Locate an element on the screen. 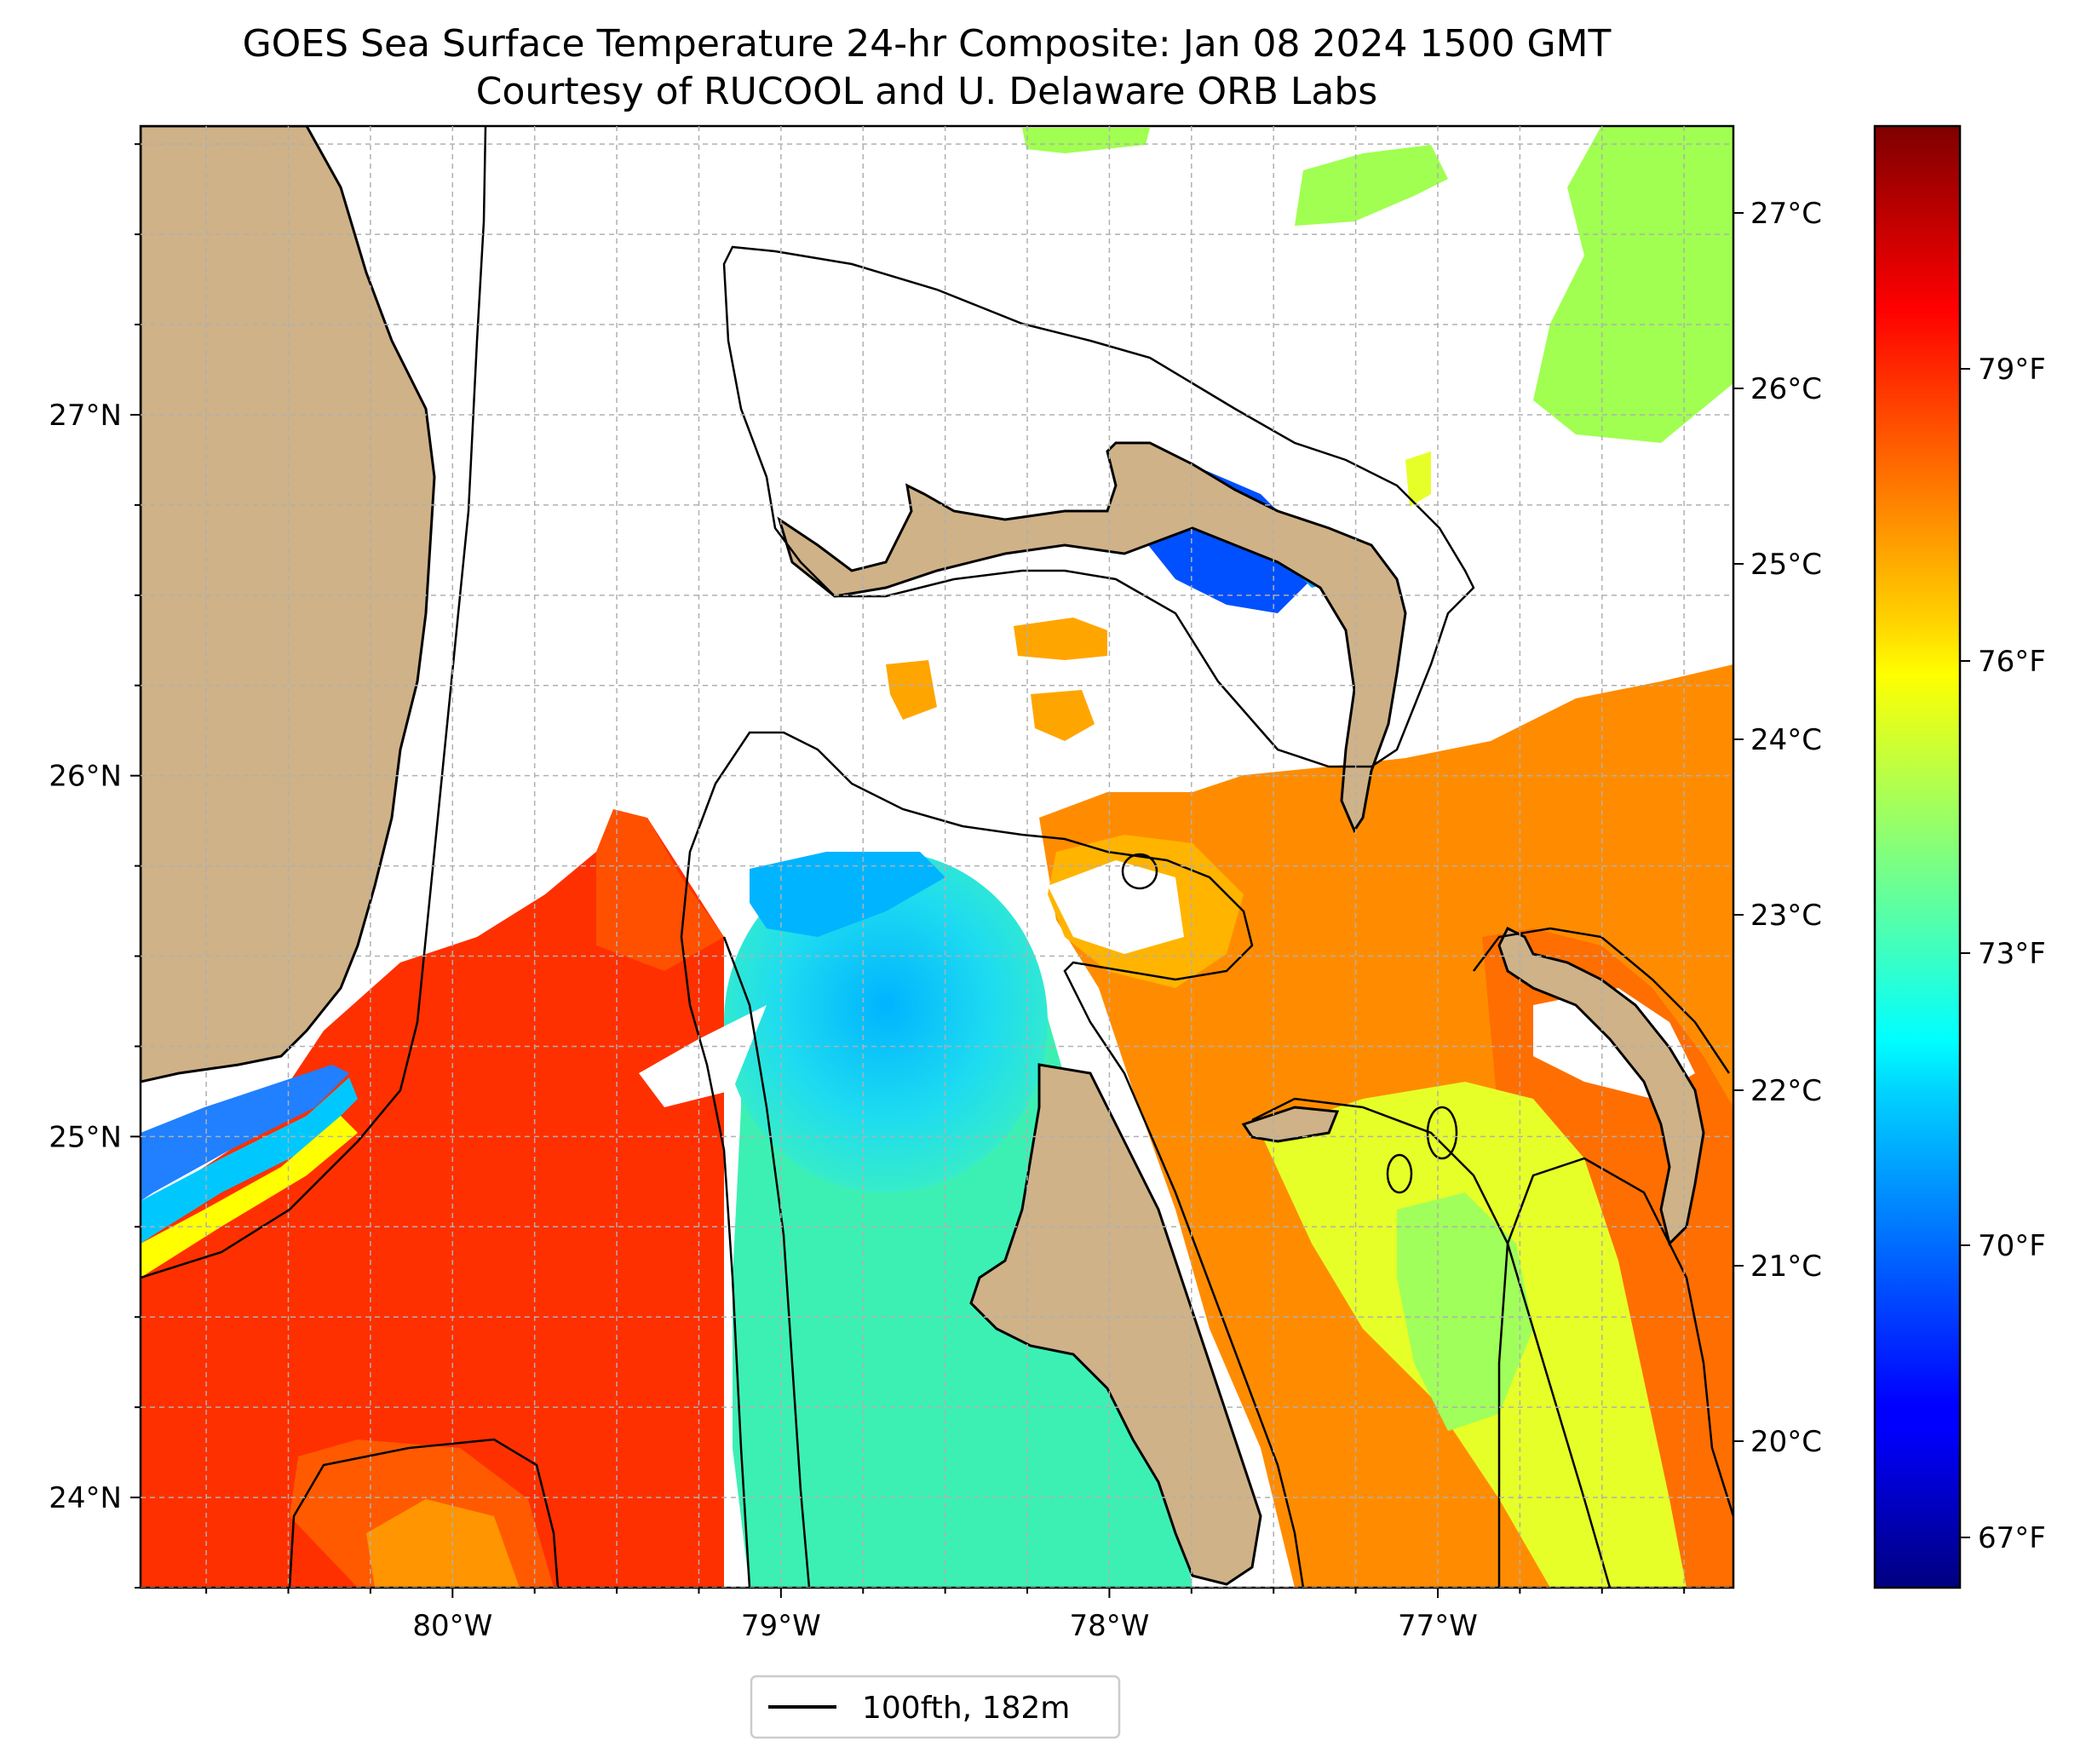  andros-island is located at coordinates (1115, 1324).